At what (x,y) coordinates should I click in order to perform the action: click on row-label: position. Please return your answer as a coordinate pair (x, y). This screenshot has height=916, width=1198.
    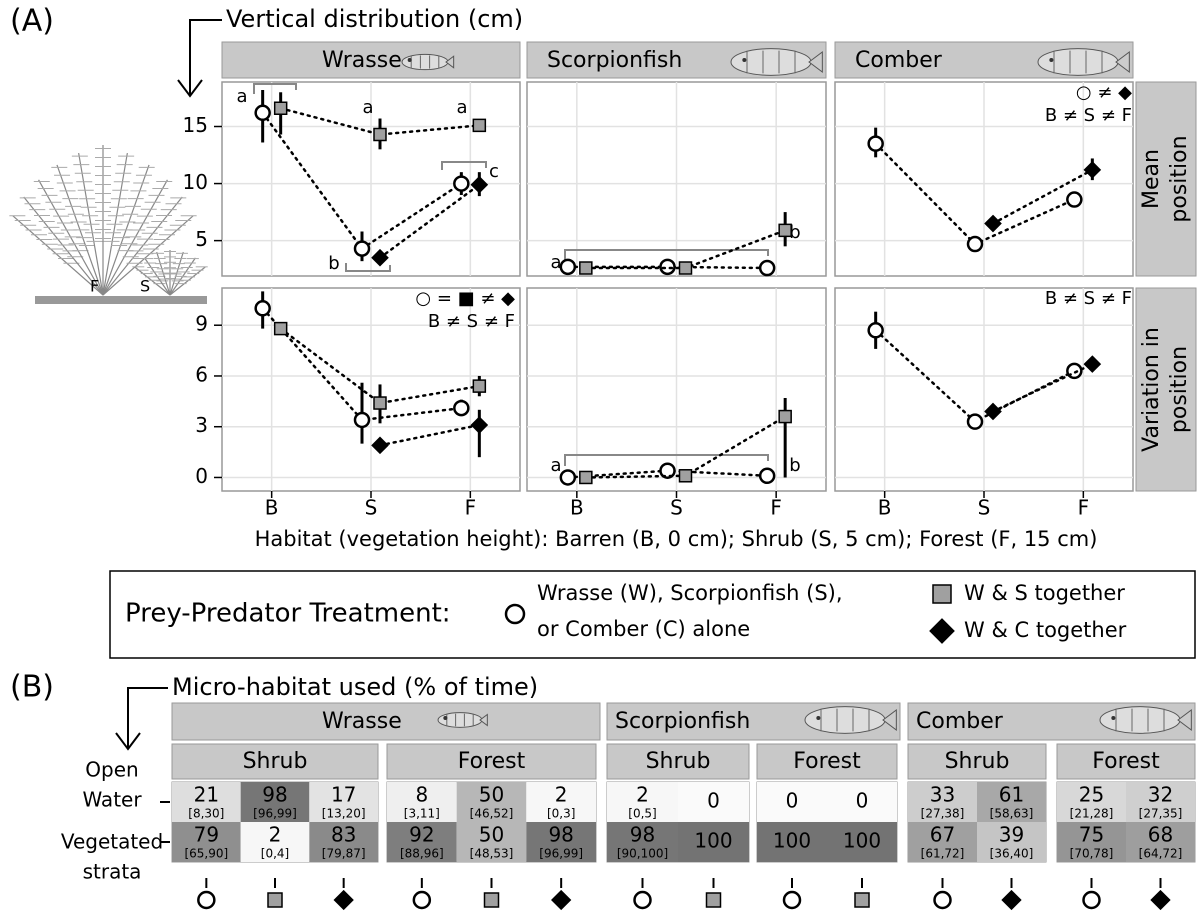
    Looking at the image, I should click on (1179, 389).